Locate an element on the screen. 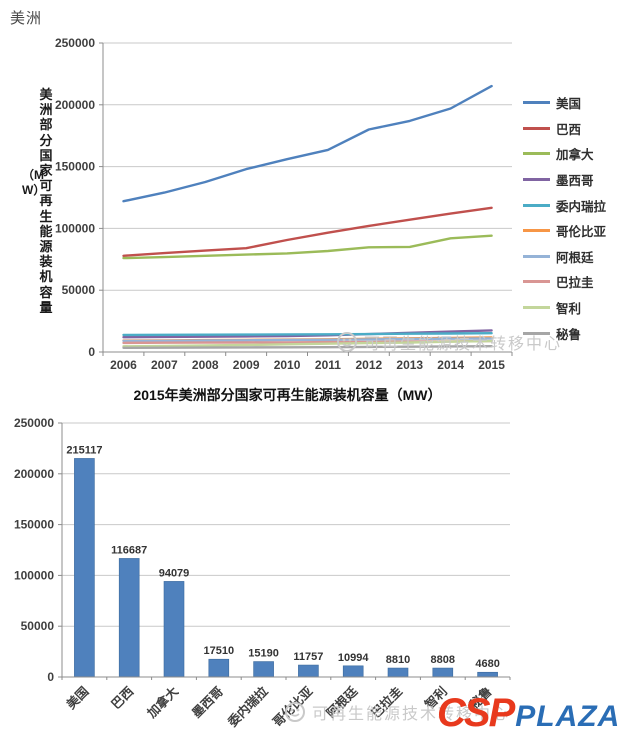 This screenshot has height=743, width=620. x-category-label: 加拿大 is located at coordinates (162, 702).